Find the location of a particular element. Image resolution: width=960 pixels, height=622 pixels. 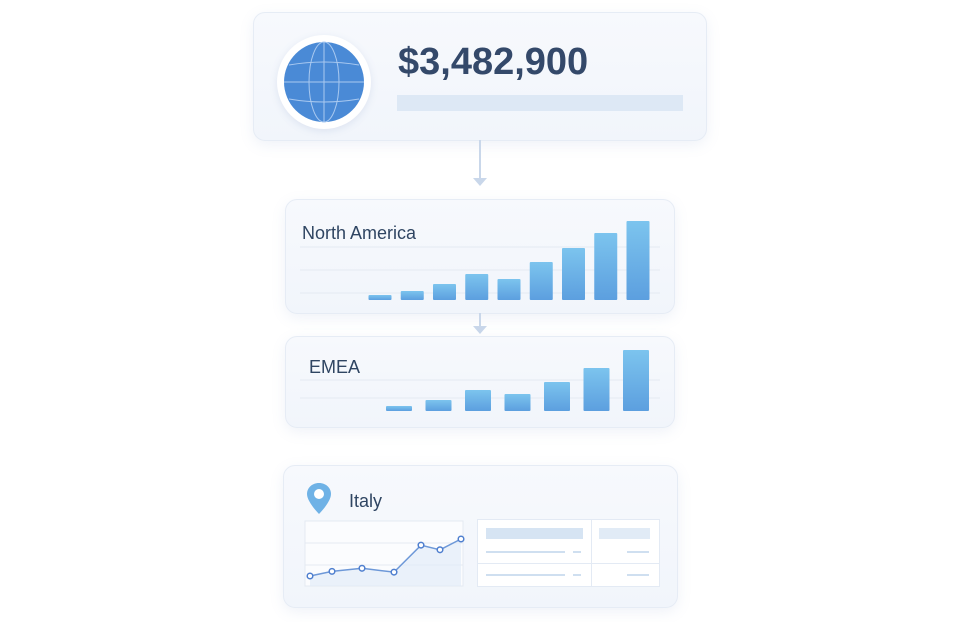

summary-table is located at coordinates (568, 553).